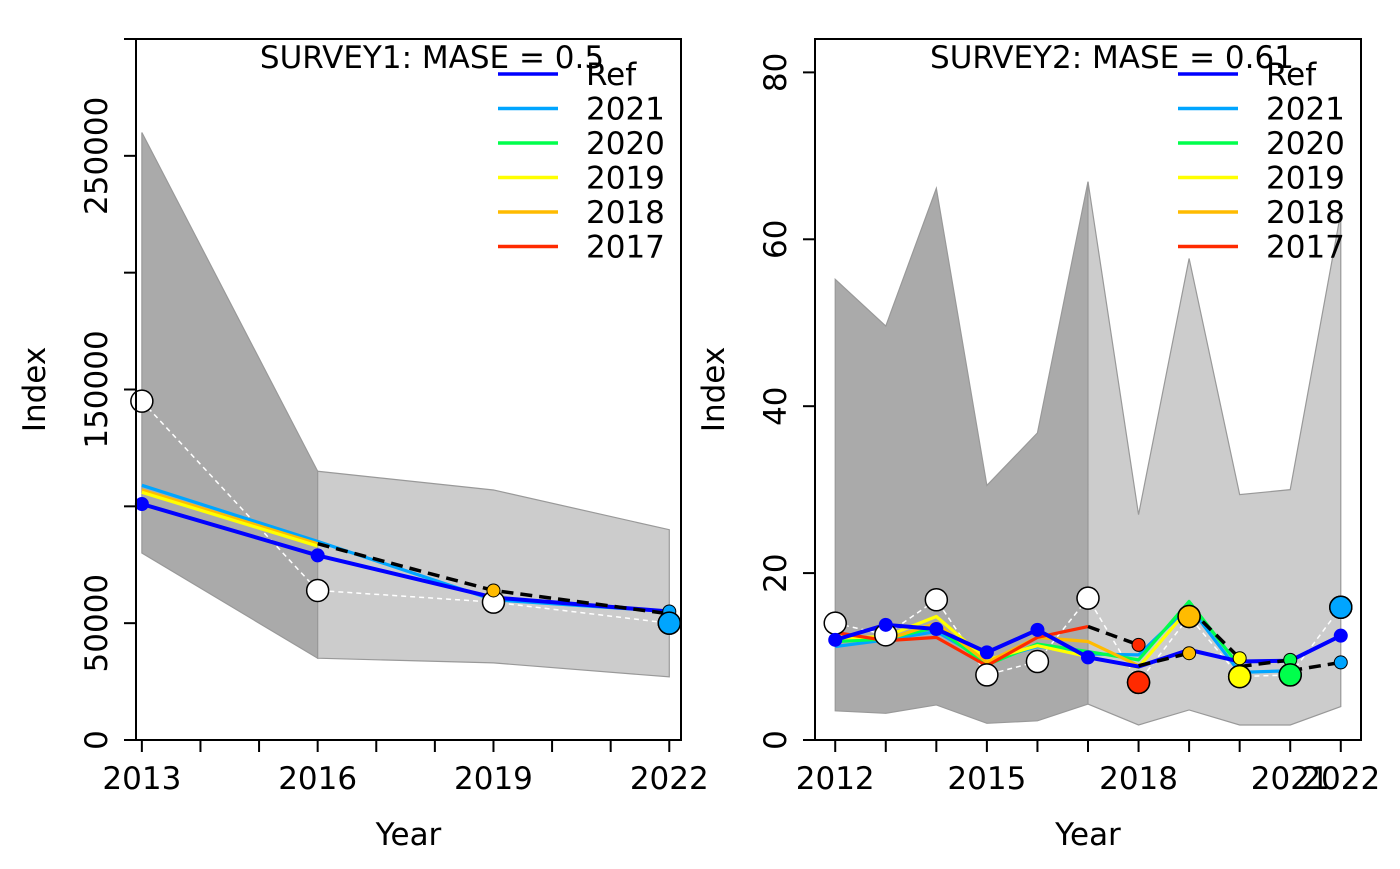 This screenshot has height=869, width=1400. Describe the element at coordinates (776, 72) in the screenshot. I see `y-tick-label: 80` at that location.